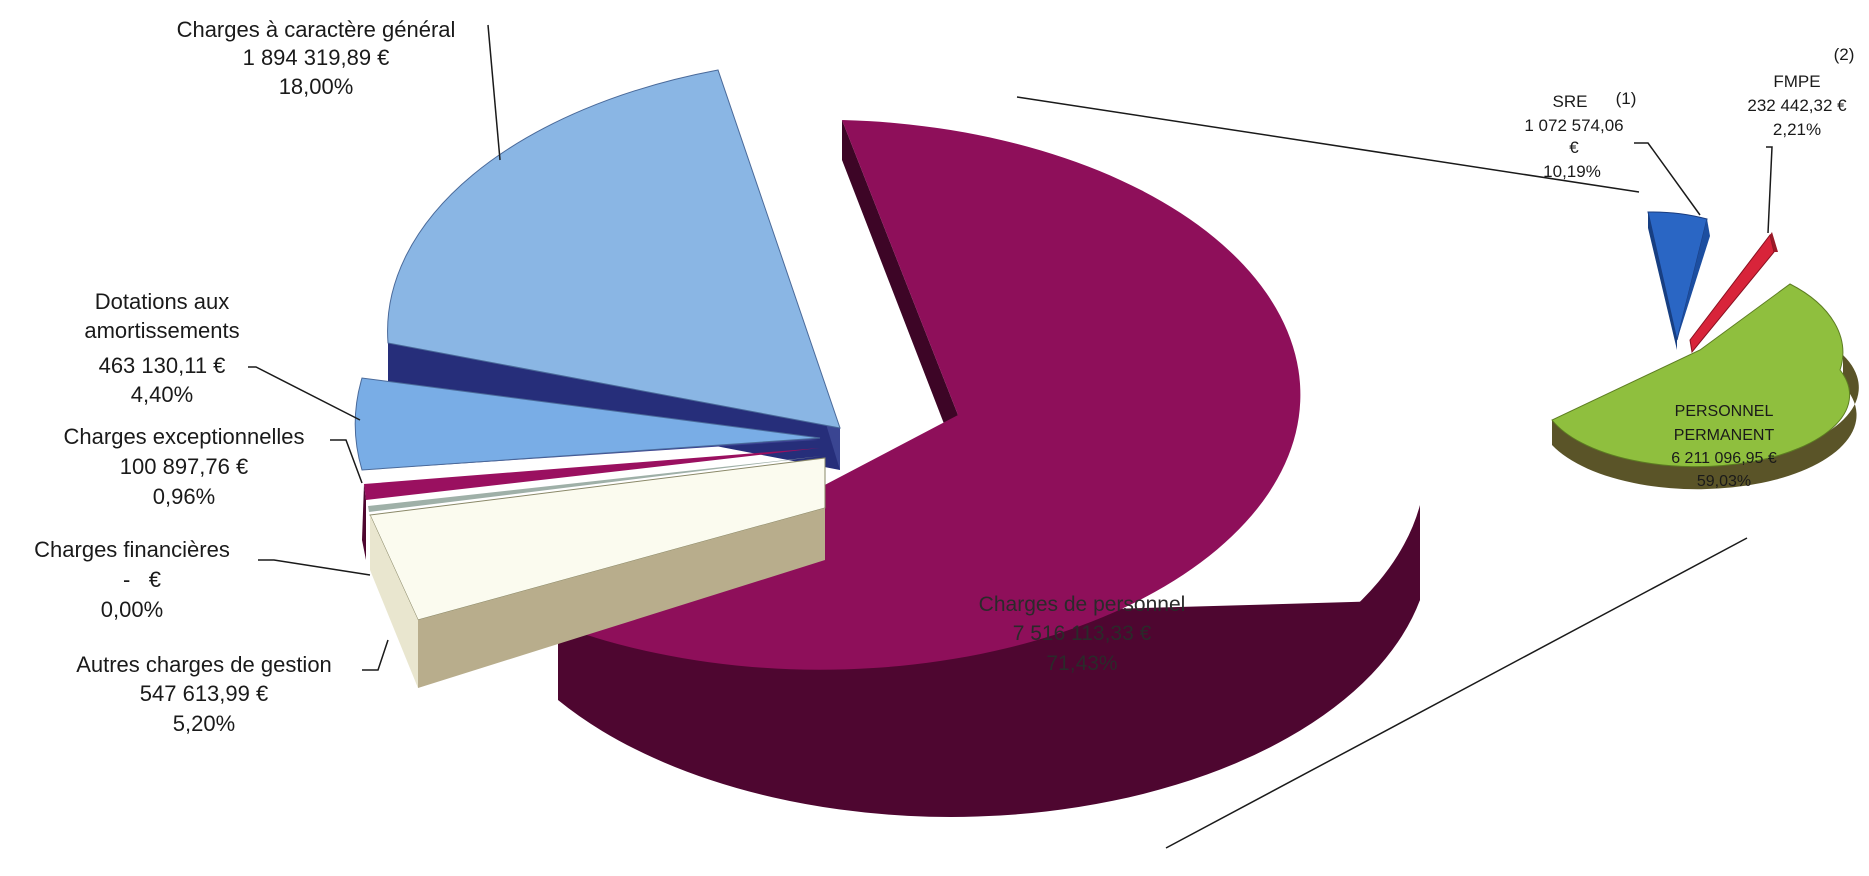  I want to click on slice-side-sre, so click(1662, 281).